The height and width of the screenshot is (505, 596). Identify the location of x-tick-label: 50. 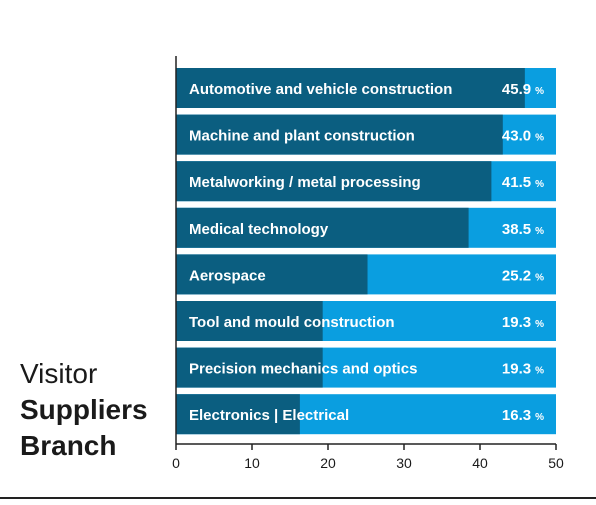
(556, 463).